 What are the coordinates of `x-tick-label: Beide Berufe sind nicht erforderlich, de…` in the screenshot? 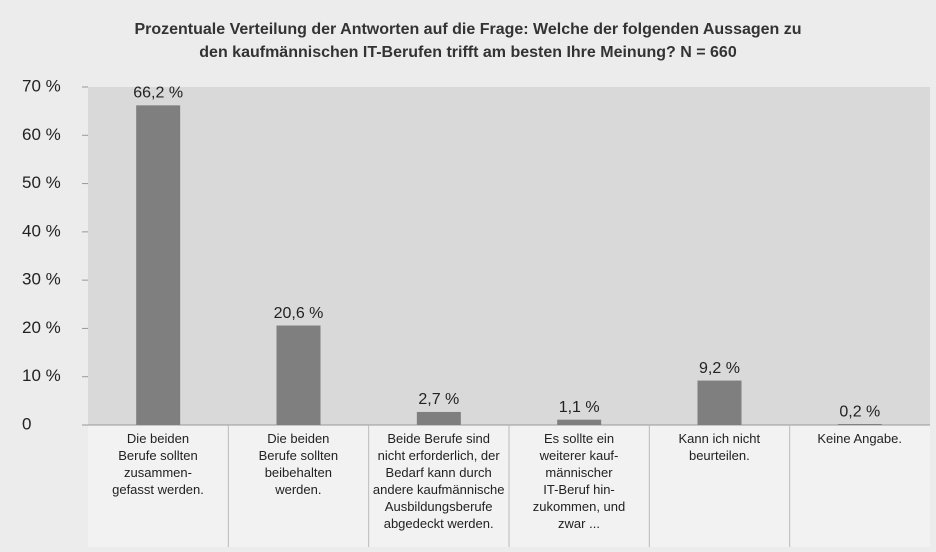 It's located at (438, 481).